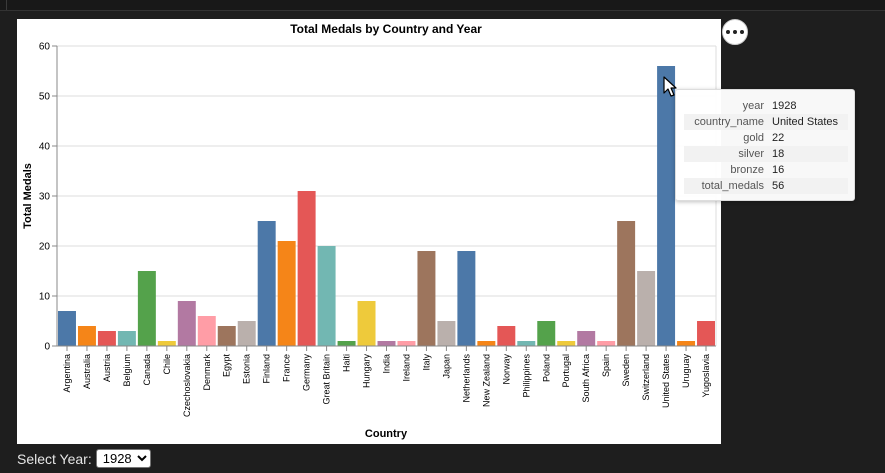 This screenshot has width=885, height=473. Describe the element at coordinates (45, 147) in the screenshot. I see `y-tick-label: 40` at that location.